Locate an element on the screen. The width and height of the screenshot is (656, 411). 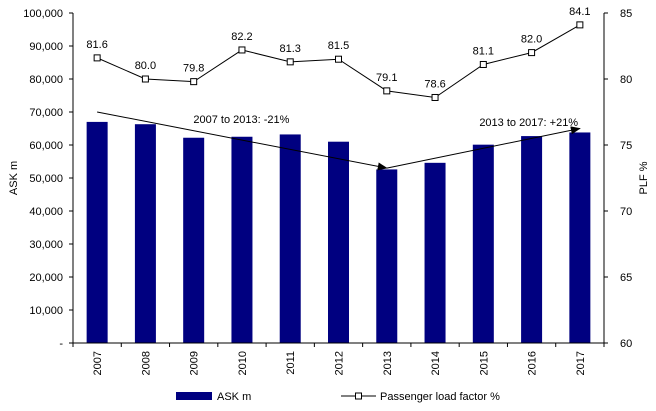
x-tick-label-2013: 2013 is located at coordinates (388, 363).